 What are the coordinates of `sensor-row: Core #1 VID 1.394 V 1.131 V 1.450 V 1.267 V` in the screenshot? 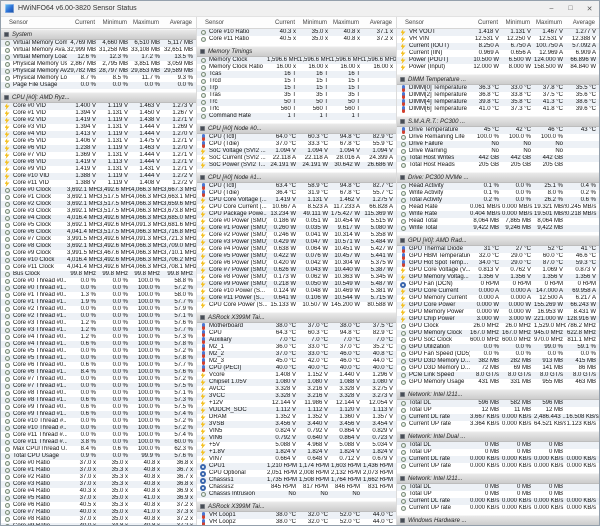 It's located at (98, 113).